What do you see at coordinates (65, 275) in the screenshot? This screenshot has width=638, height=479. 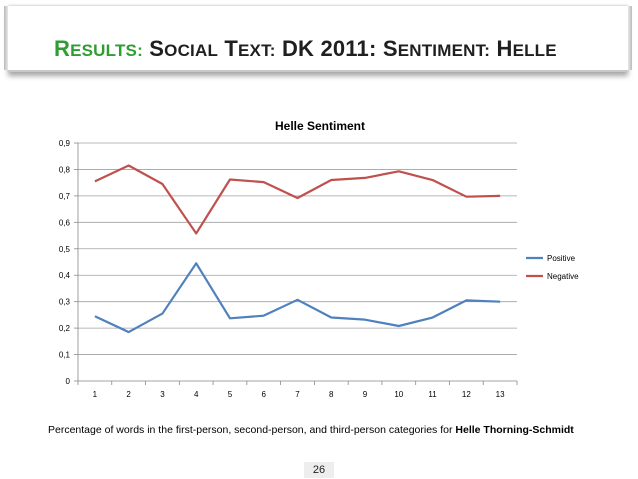 I see `y-tick-label: 0,4` at bounding box center [65, 275].